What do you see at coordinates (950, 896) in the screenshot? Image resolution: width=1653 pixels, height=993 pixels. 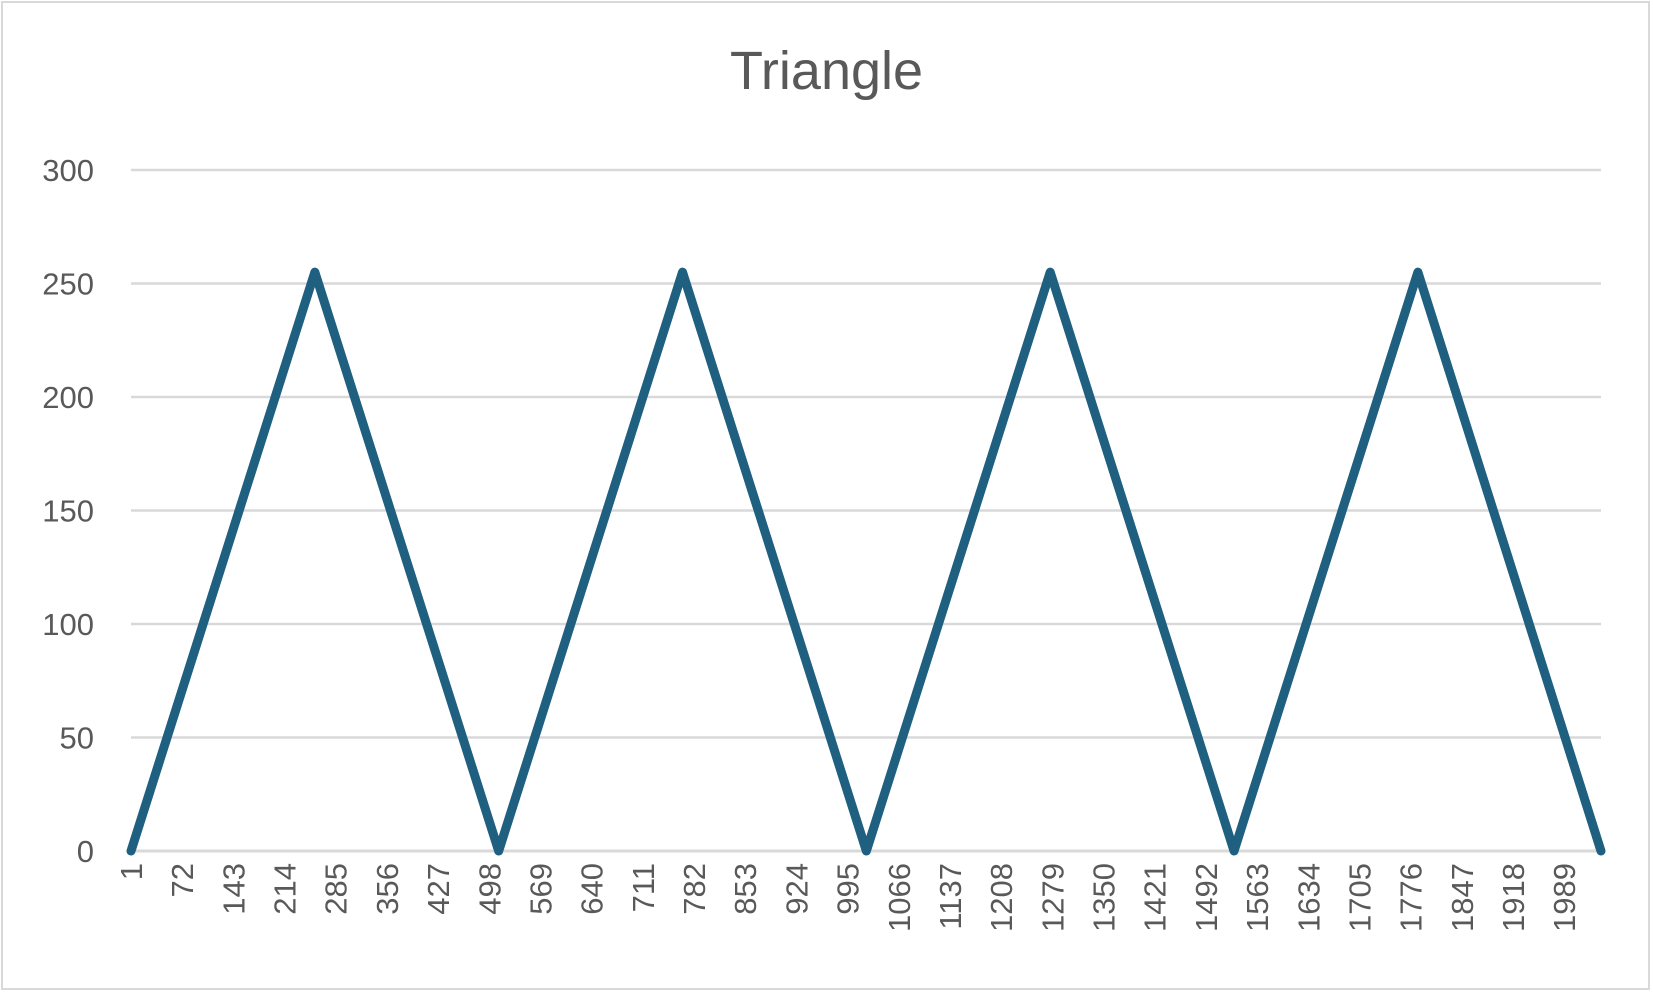 I see `x-tick-label: 1137` at bounding box center [950, 896].